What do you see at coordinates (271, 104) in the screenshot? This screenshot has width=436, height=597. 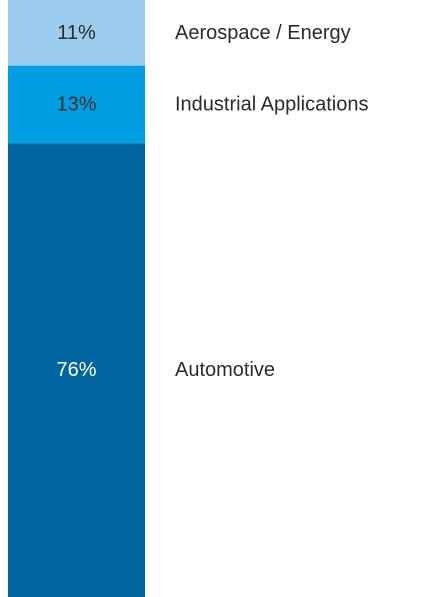 I see `category-label-industrial-applications: Industrial Applications` at bounding box center [271, 104].